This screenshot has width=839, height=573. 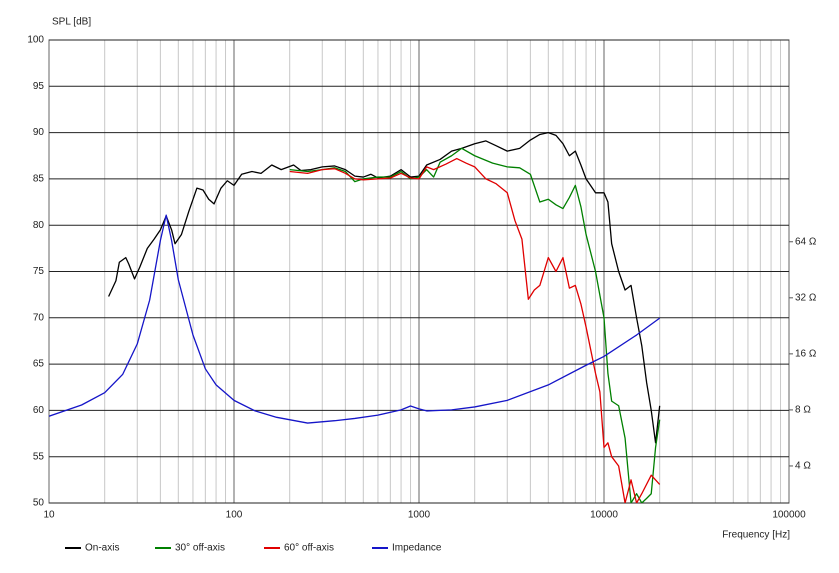 I want to click on y2-tick-label: 32 Ω, so click(x=806, y=297).